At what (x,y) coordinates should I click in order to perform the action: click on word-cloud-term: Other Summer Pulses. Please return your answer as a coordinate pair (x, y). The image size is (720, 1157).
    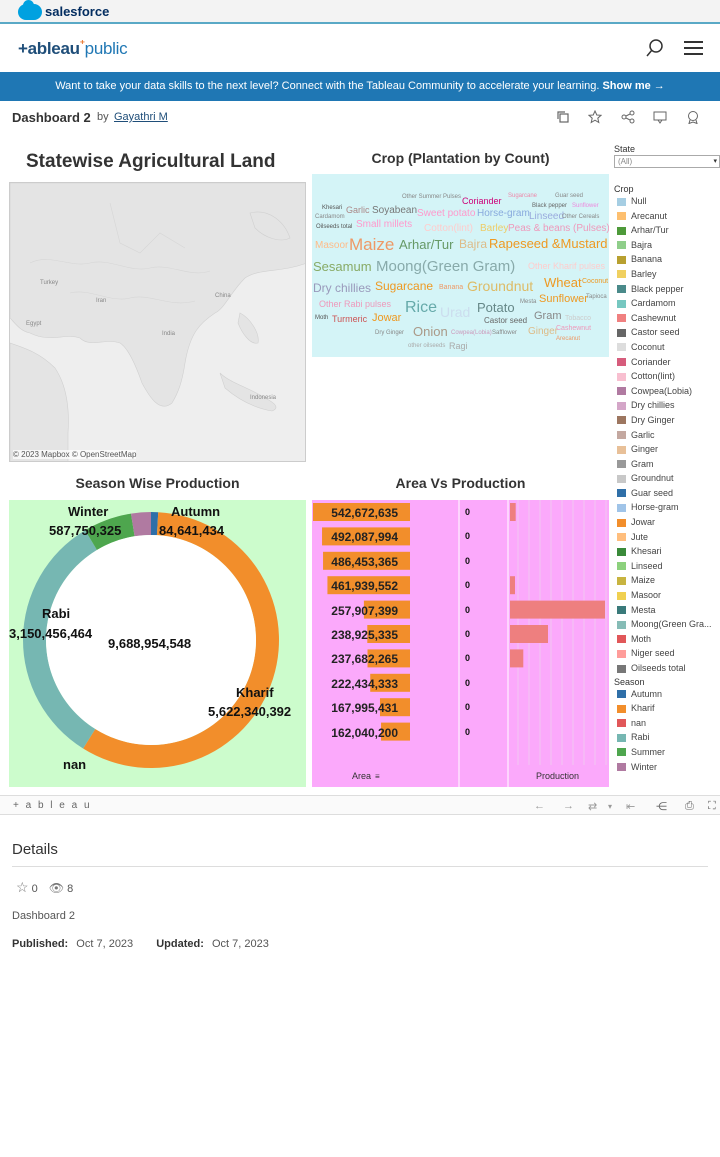
    Looking at the image, I should click on (432, 197).